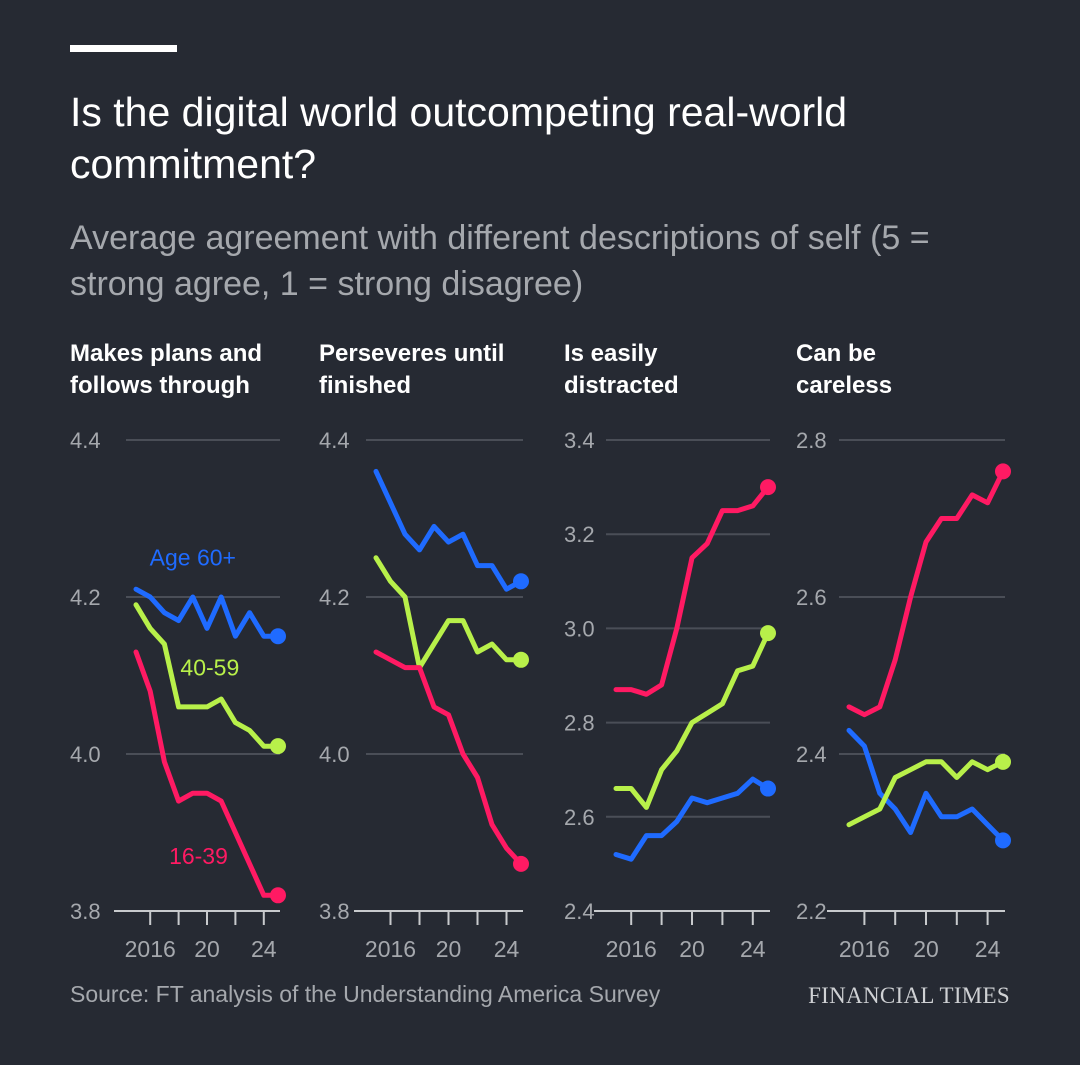 This screenshot has height=1065, width=1080. What do you see at coordinates (768, 788) in the screenshot?
I see `panel-3-end-marker-age-60-plus` at bounding box center [768, 788].